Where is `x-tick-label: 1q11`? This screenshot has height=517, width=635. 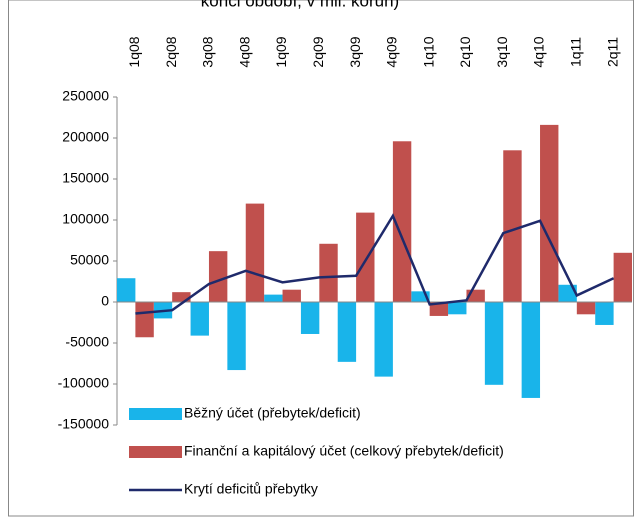
x-tick-label: 1q11 is located at coordinates (576, 52).